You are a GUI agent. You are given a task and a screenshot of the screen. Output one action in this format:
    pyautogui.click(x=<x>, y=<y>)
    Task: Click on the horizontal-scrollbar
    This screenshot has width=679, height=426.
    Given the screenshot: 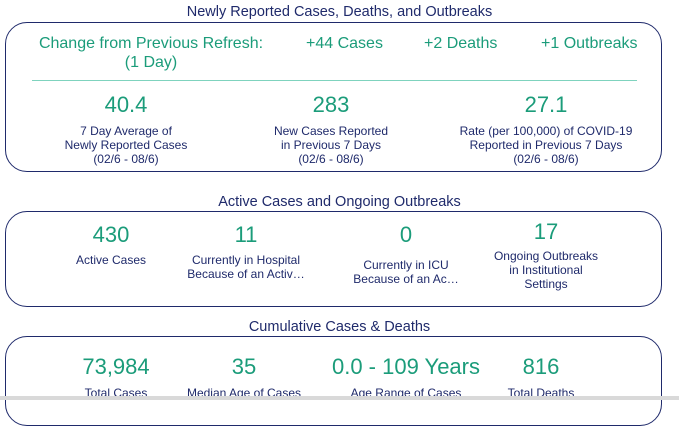 What is the action you would take?
    pyautogui.click(x=339, y=398)
    